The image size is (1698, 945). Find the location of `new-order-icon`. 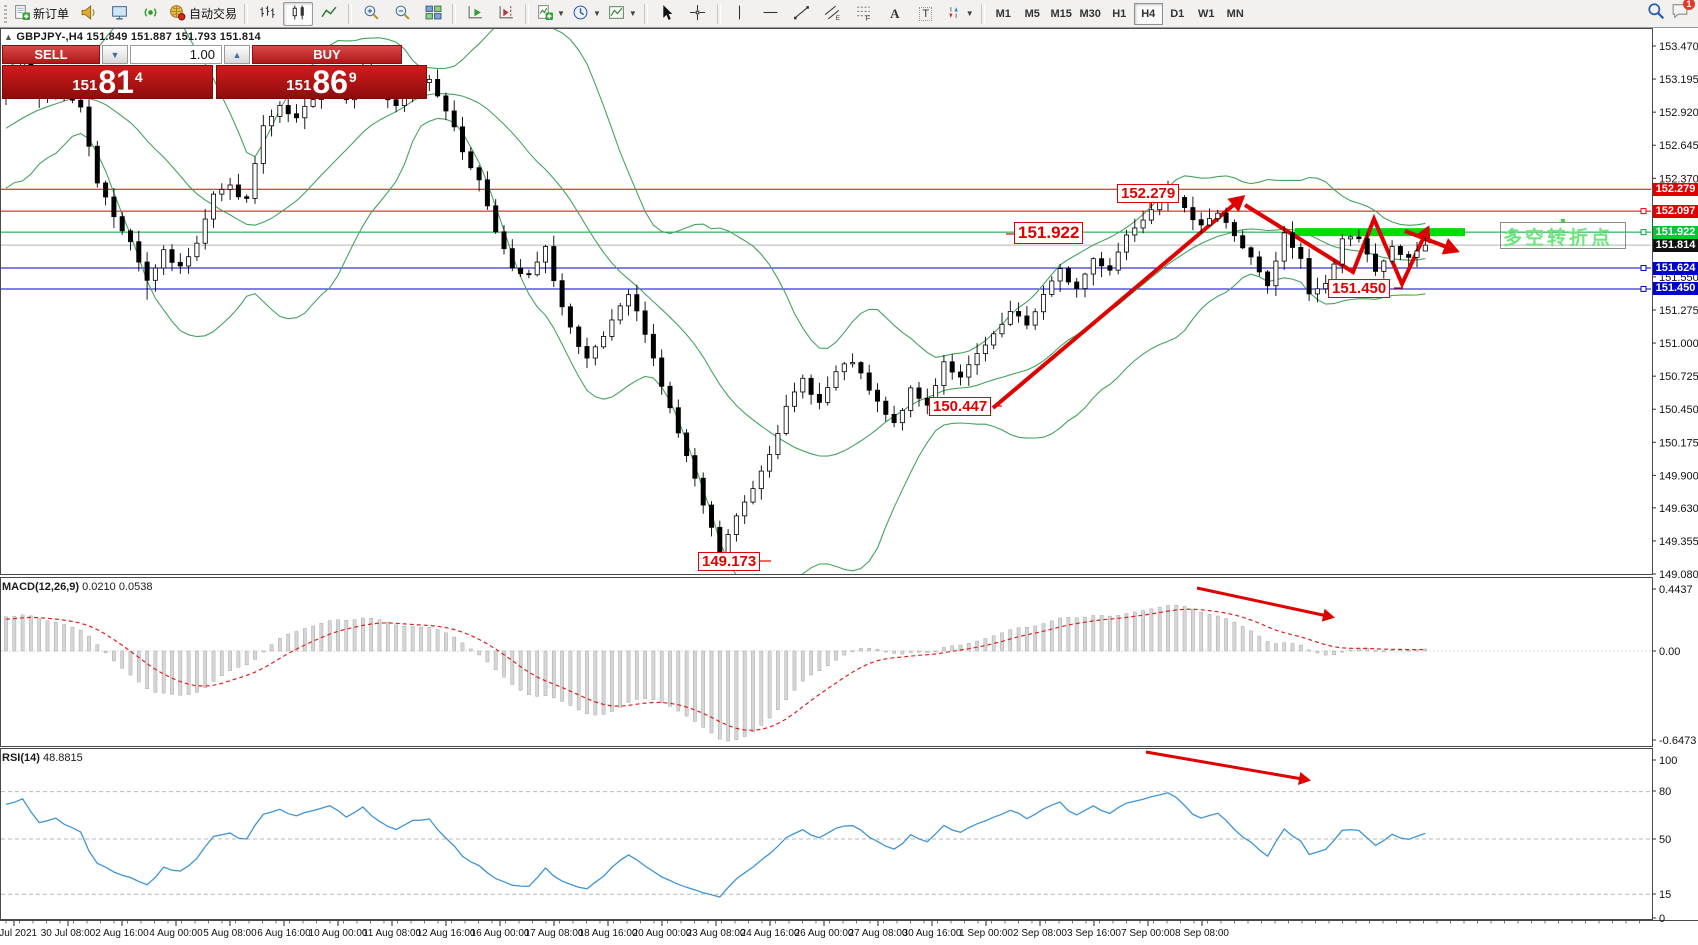

new-order-icon is located at coordinates (21, 14).